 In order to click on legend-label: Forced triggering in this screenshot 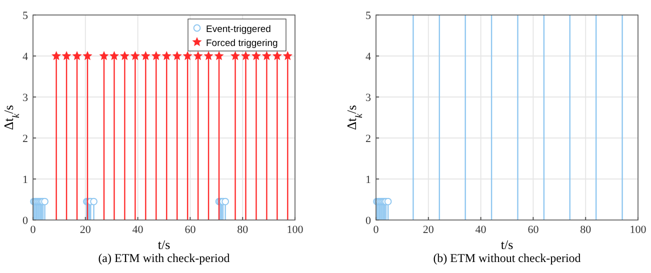, I will do `click(242, 43)`.